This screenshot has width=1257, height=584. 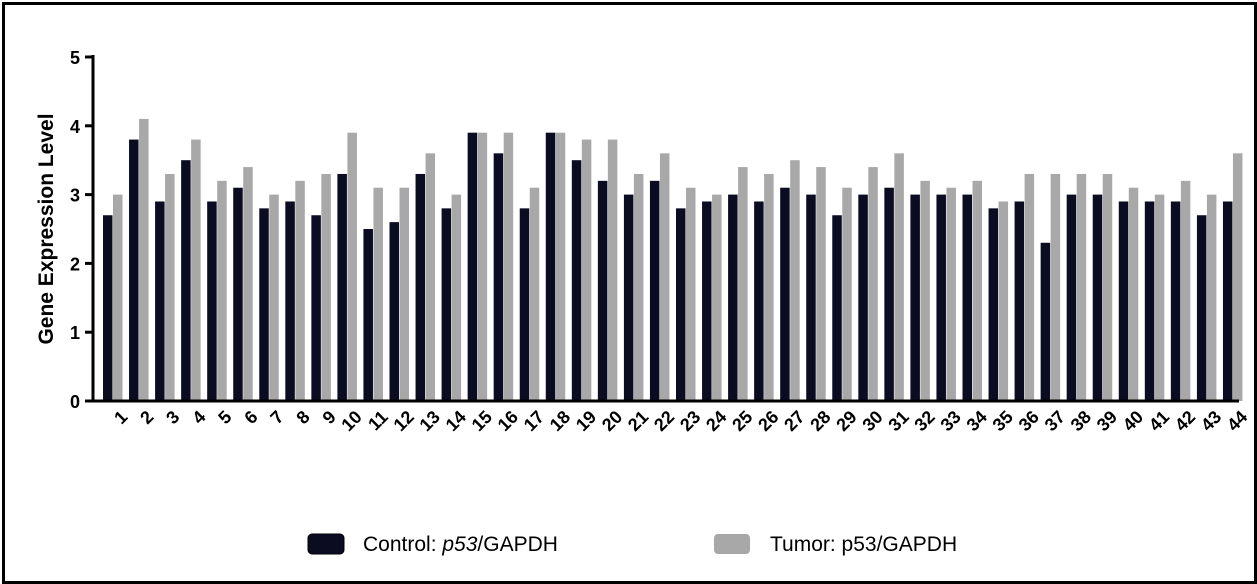 I want to click on x-tick-label-33: 33, so click(x=951, y=421).